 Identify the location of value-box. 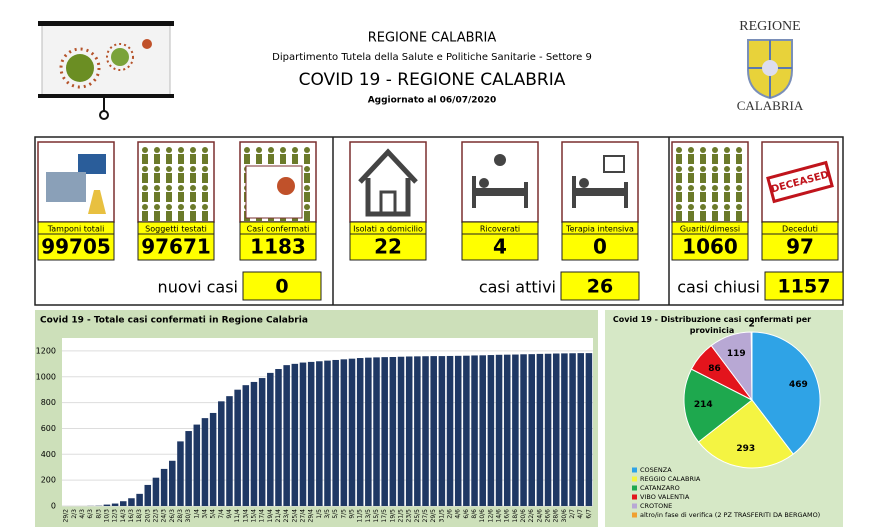
(710, 247).